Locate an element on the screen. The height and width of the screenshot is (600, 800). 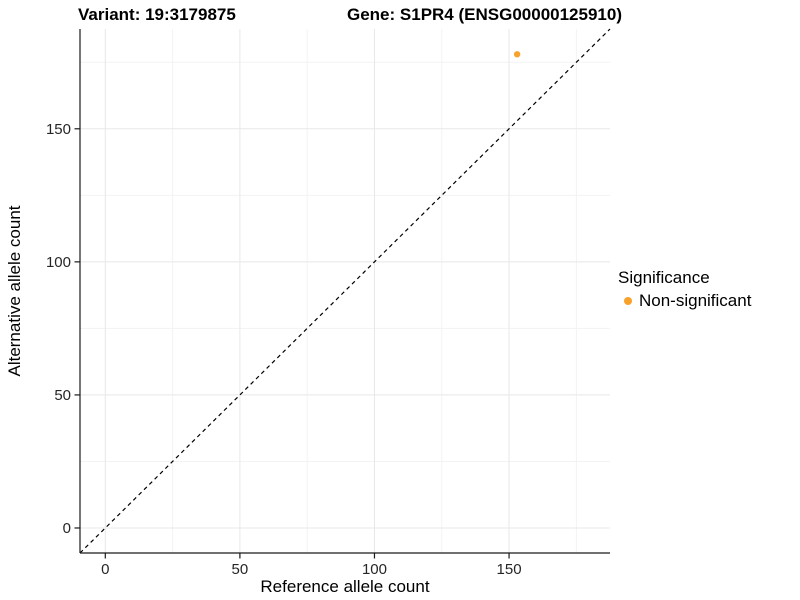
y-tick-label: 0 is located at coordinates (67, 528).